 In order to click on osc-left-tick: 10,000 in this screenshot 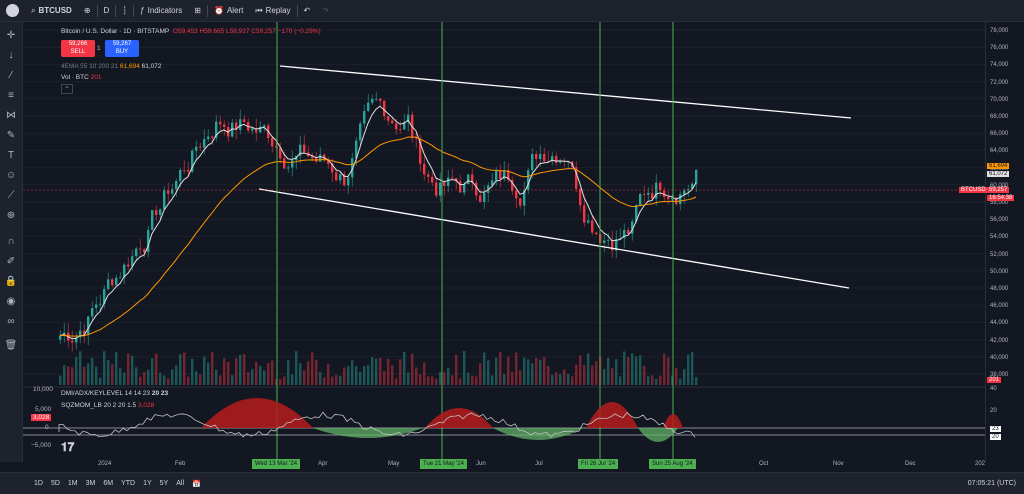, I will do `click(43, 389)`.